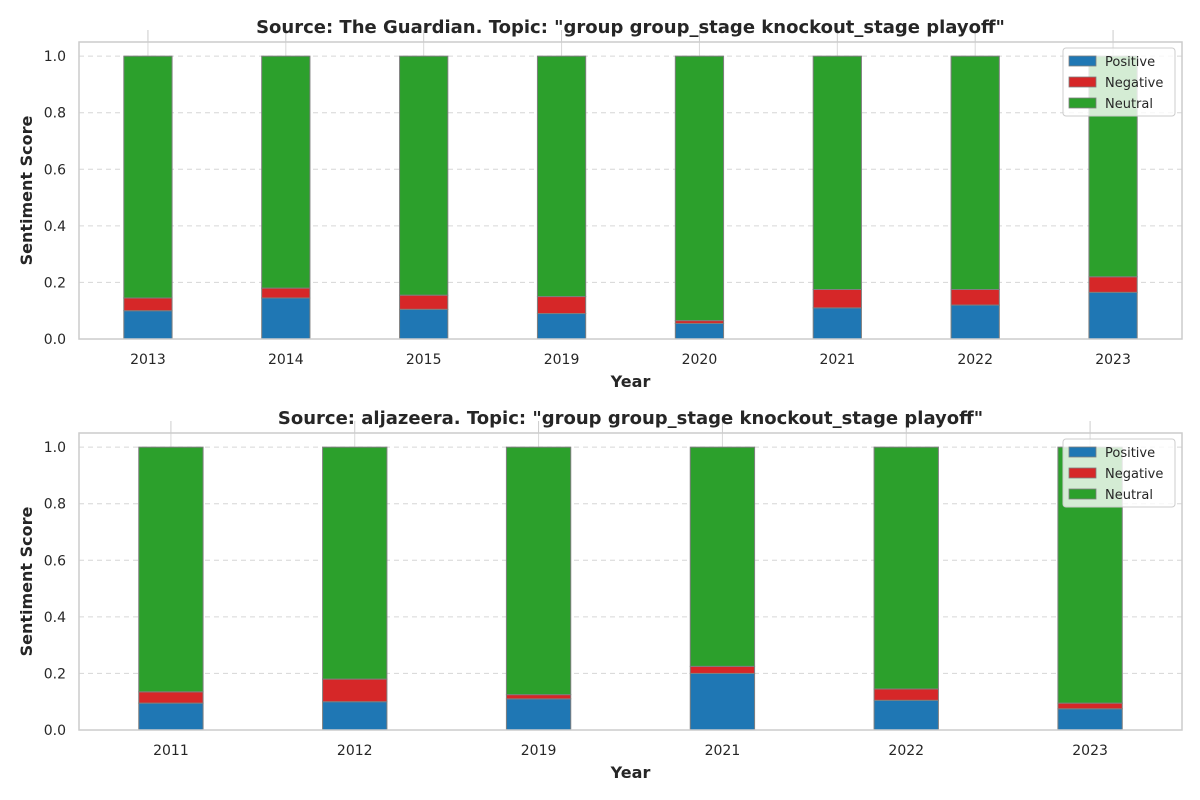  What do you see at coordinates (148, 304) in the screenshot?
I see `bar-negative-2013` at bounding box center [148, 304].